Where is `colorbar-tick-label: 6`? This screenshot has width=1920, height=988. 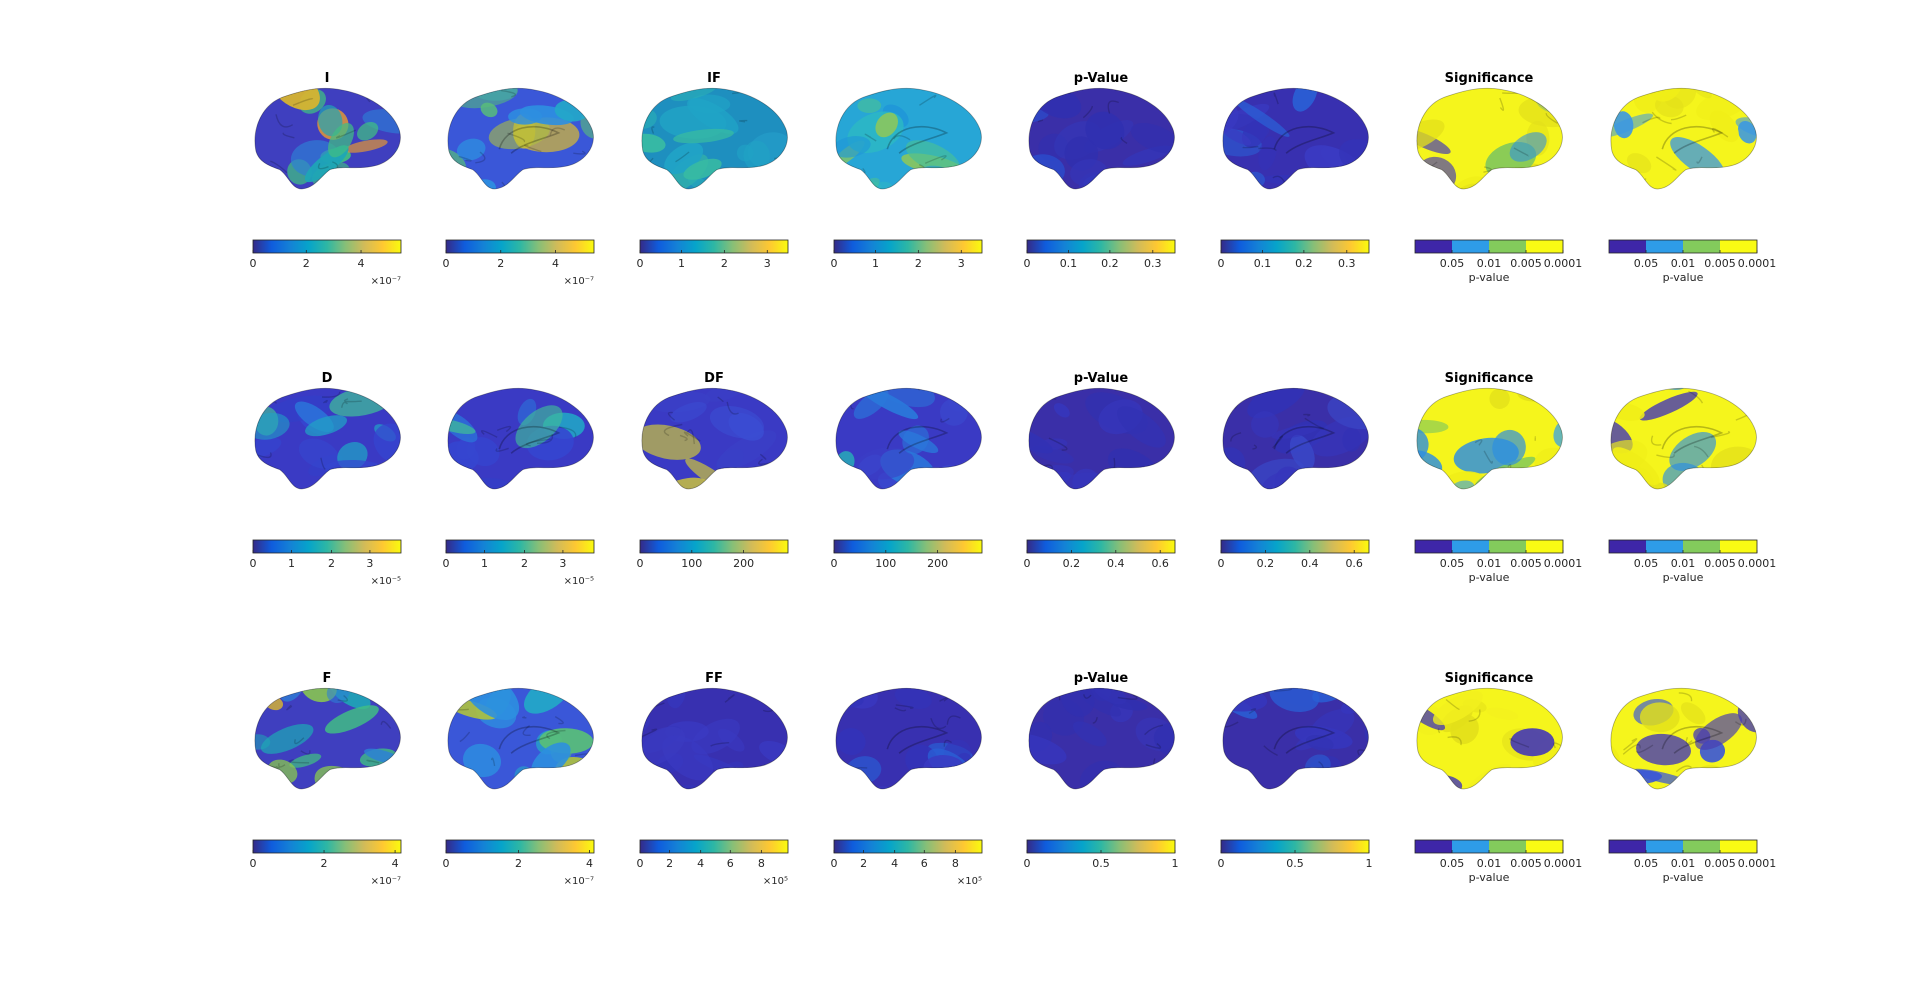 colorbar-tick-label: 6 is located at coordinates (924, 863).